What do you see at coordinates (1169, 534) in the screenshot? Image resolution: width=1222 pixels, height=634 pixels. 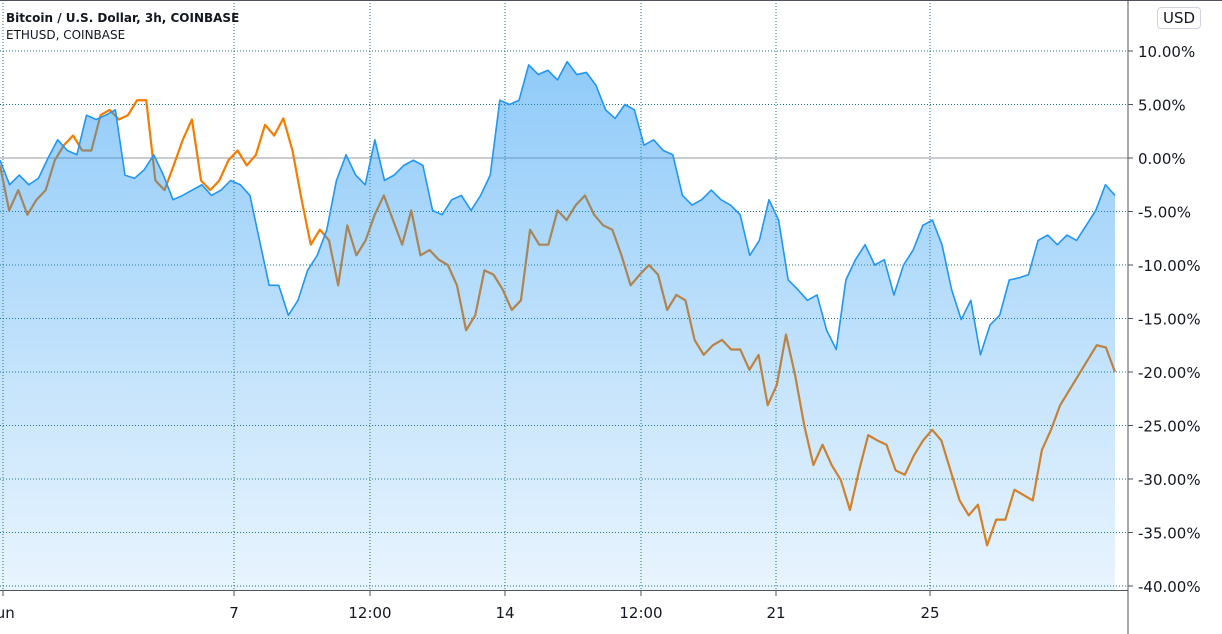 I see `y-tick-label: -35.00%` at bounding box center [1169, 534].